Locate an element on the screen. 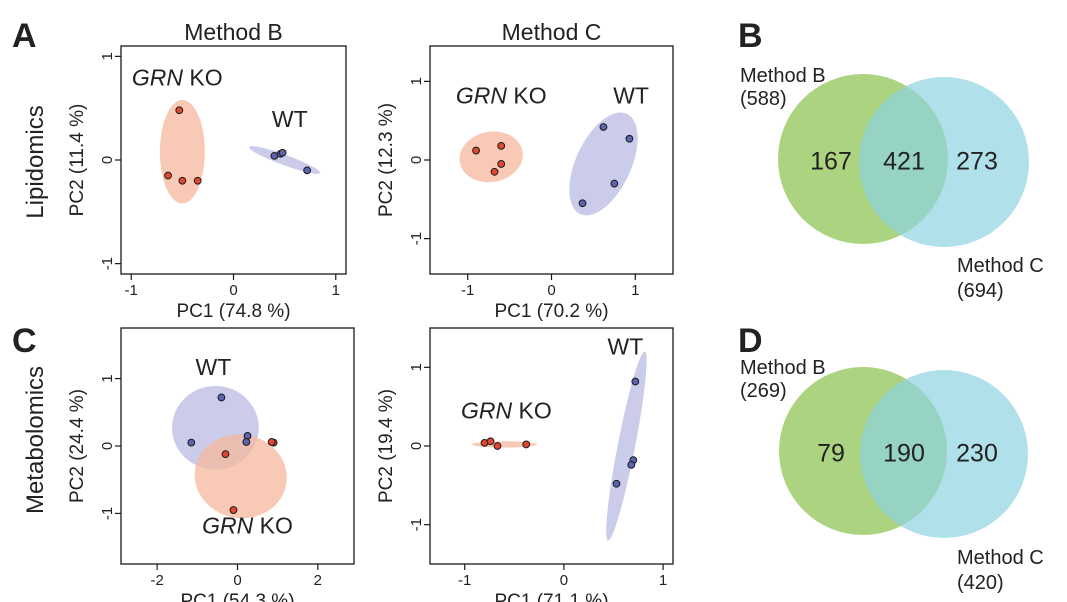  x-tick-label: -2 is located at coordinates (156, 580).